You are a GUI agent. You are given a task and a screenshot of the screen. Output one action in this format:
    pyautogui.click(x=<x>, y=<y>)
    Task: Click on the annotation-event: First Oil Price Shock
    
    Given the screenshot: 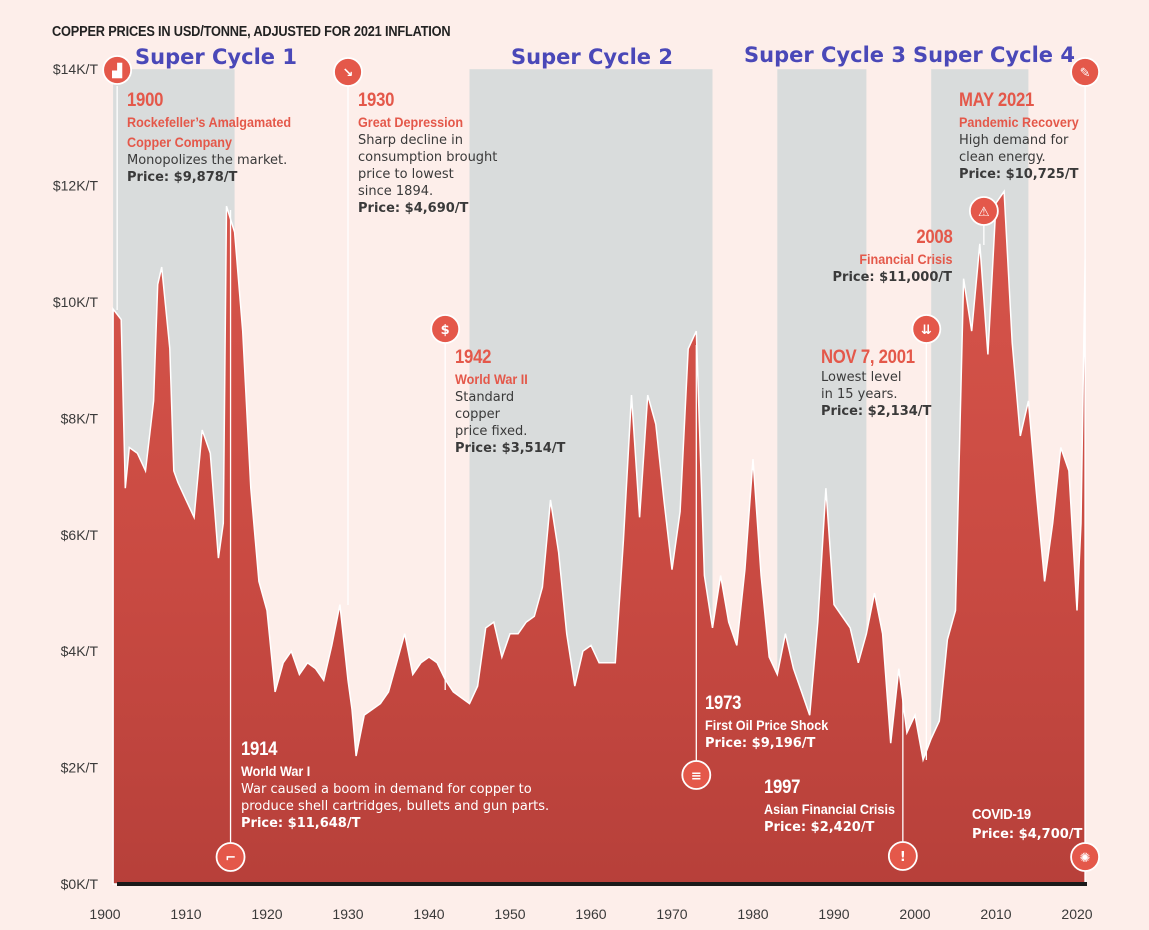 What is the action you would take?
    pyautogui.click(x=767, y=725)
    